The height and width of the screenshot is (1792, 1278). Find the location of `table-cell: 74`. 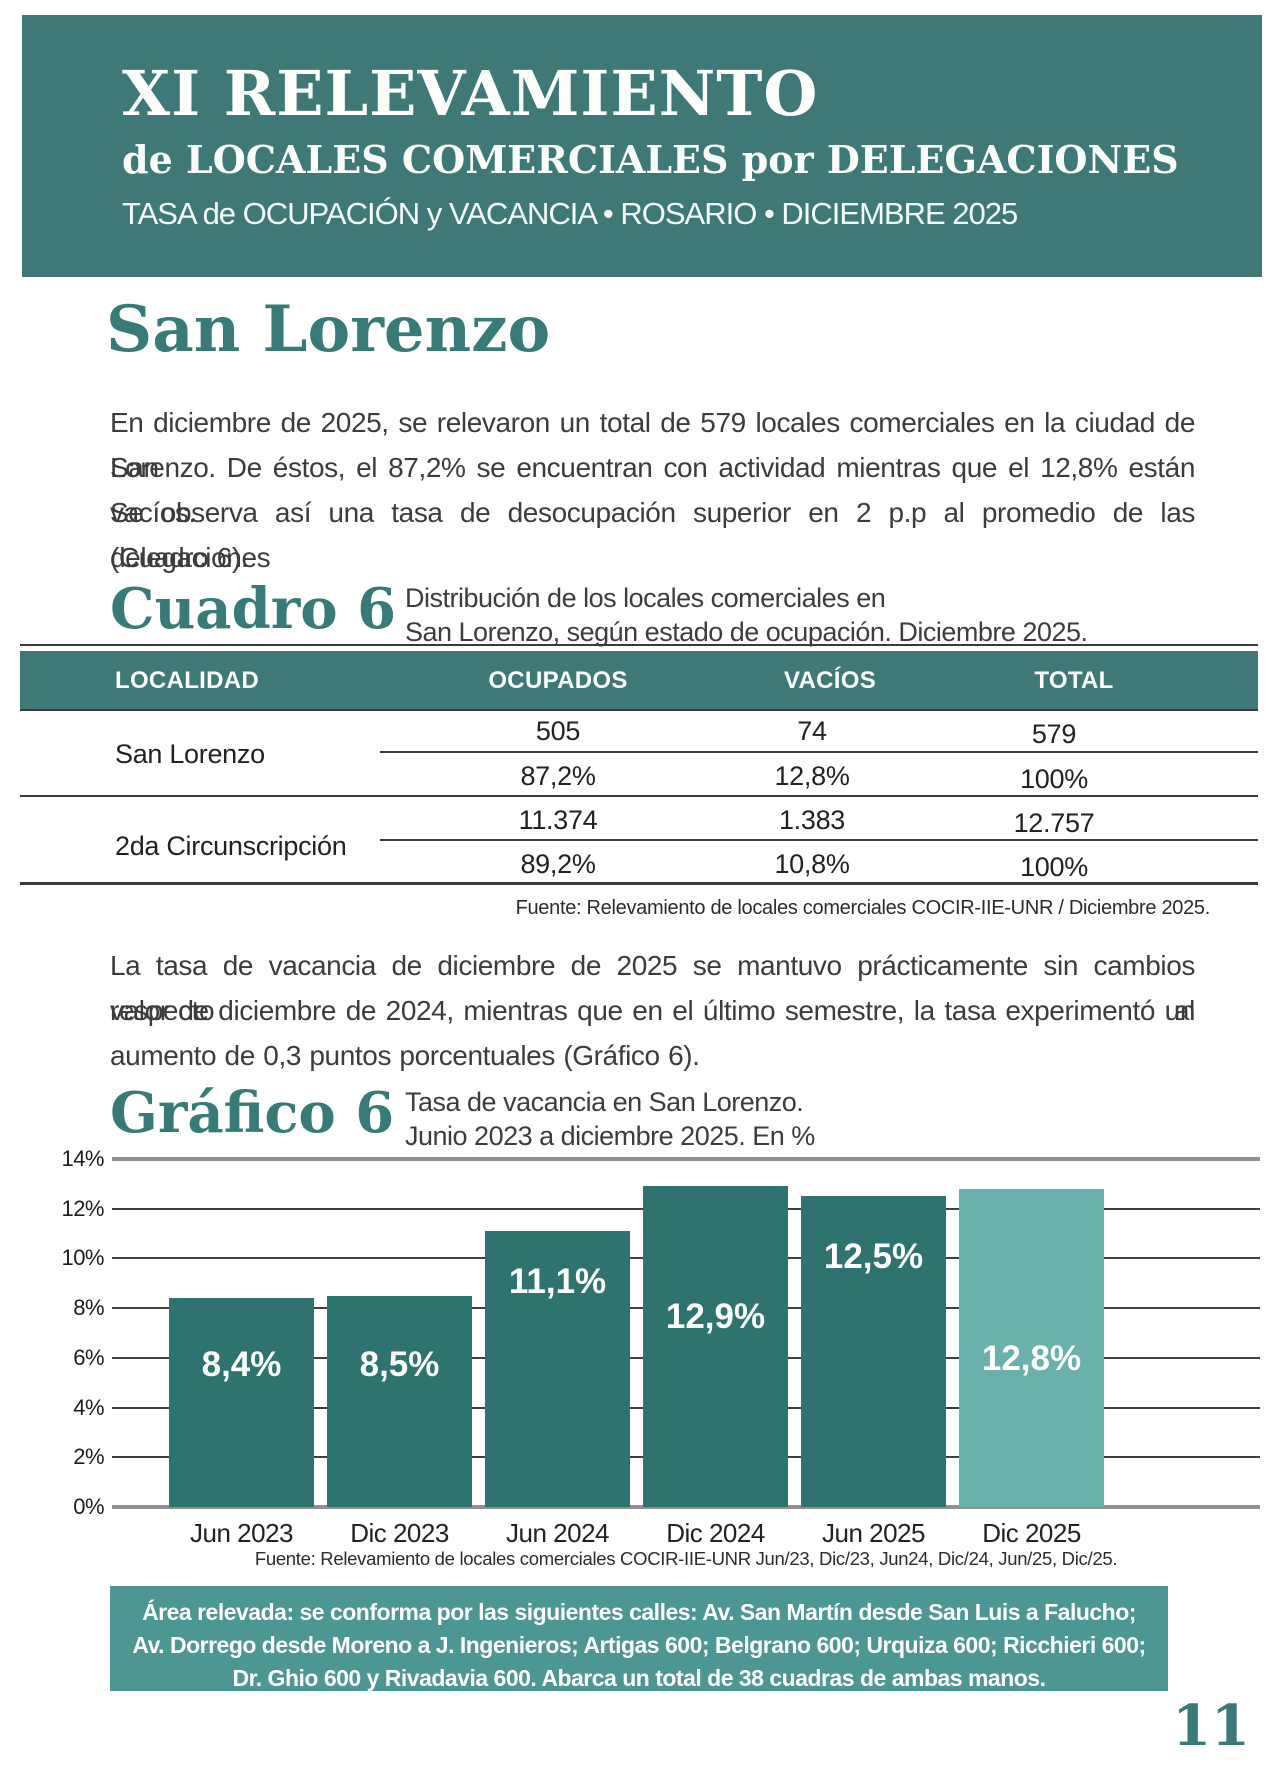

table-cell: 74 is located at coordinates (812, 731).